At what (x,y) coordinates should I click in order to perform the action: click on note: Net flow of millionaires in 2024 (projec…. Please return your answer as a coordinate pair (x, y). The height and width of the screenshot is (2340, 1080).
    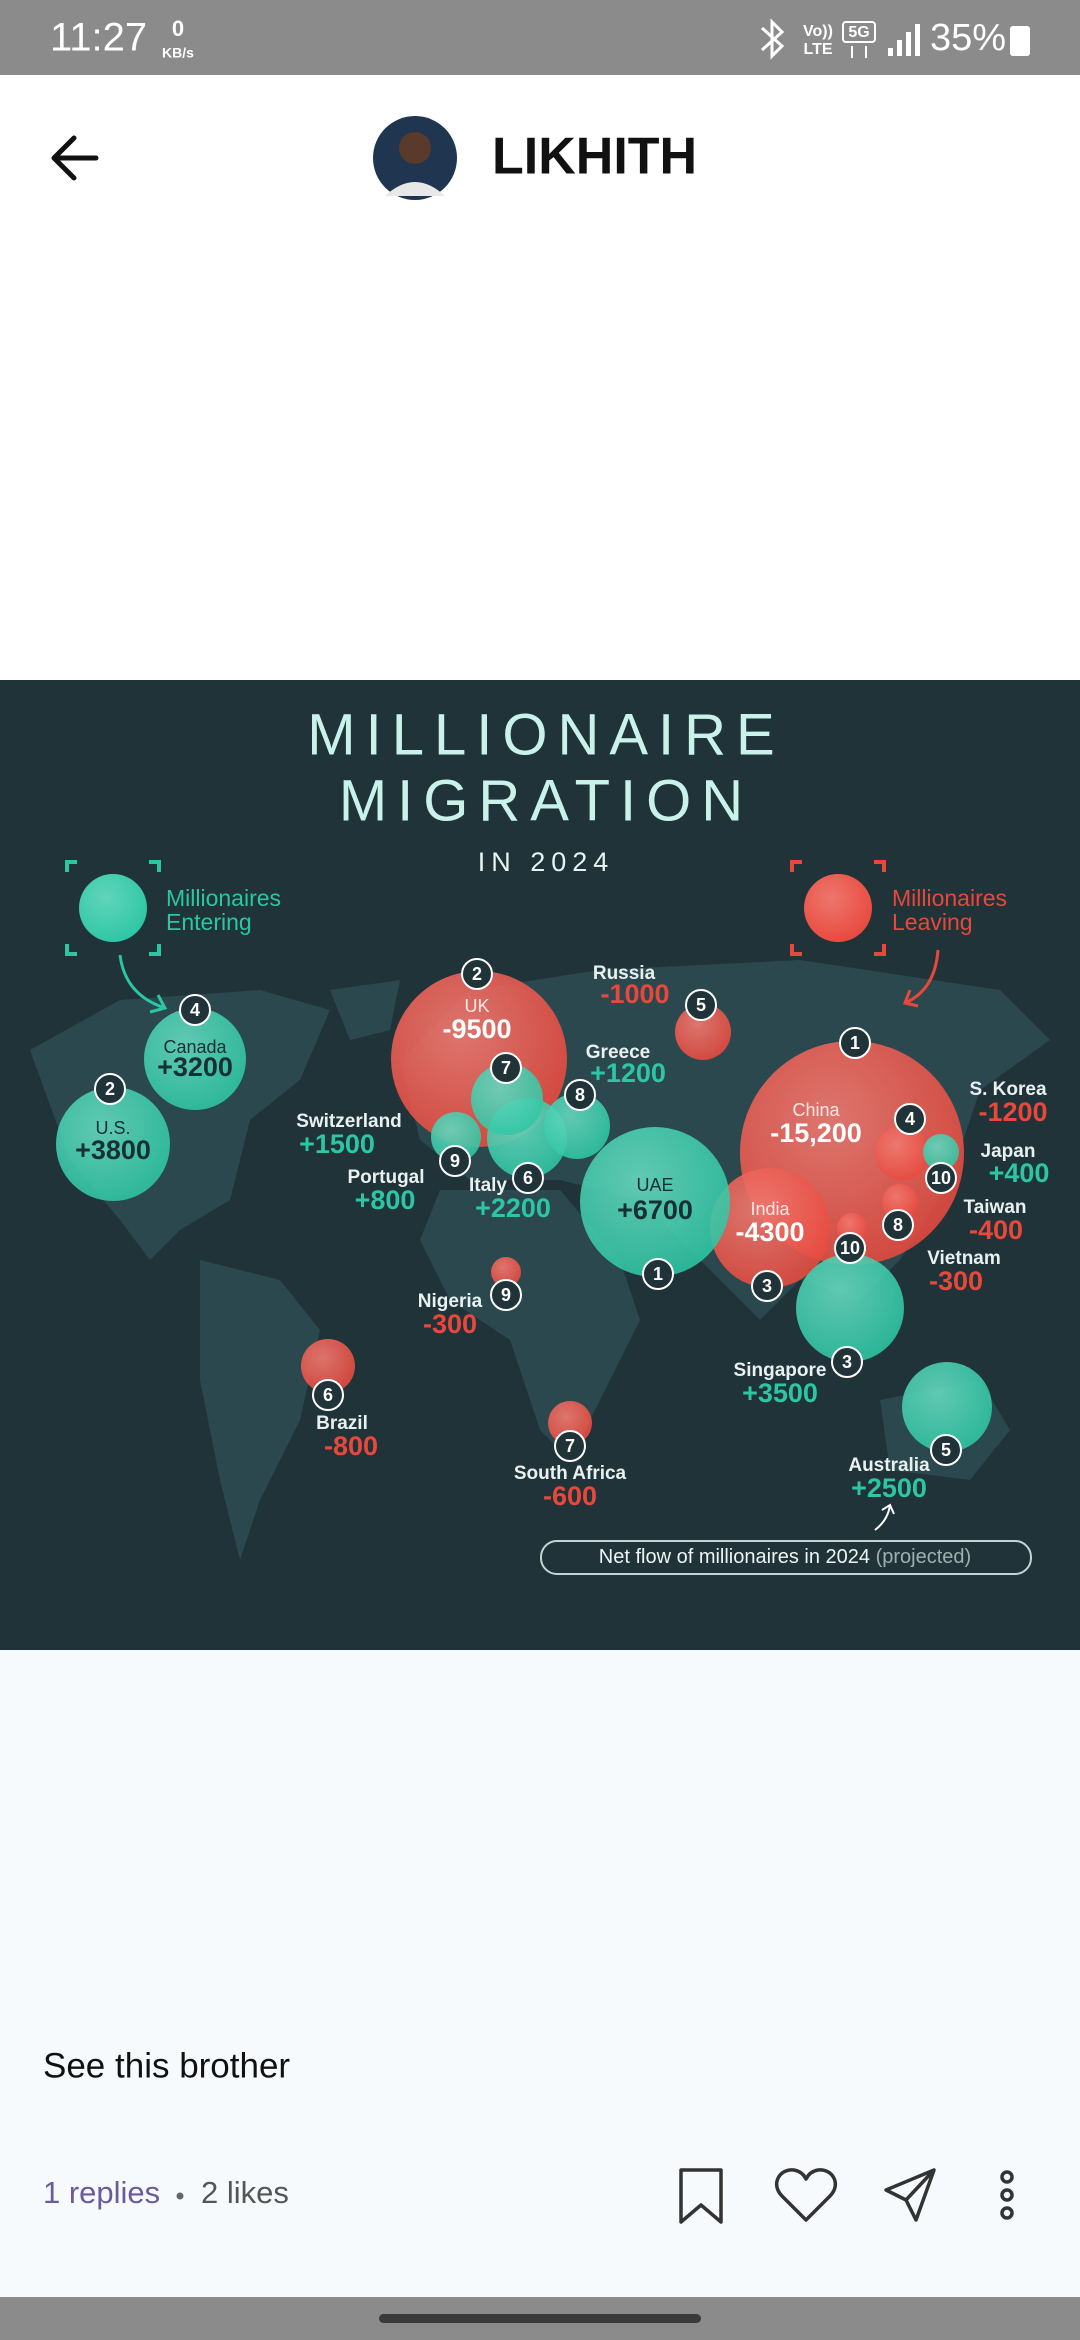
    Looking at the image, I should click on (785, 1557).